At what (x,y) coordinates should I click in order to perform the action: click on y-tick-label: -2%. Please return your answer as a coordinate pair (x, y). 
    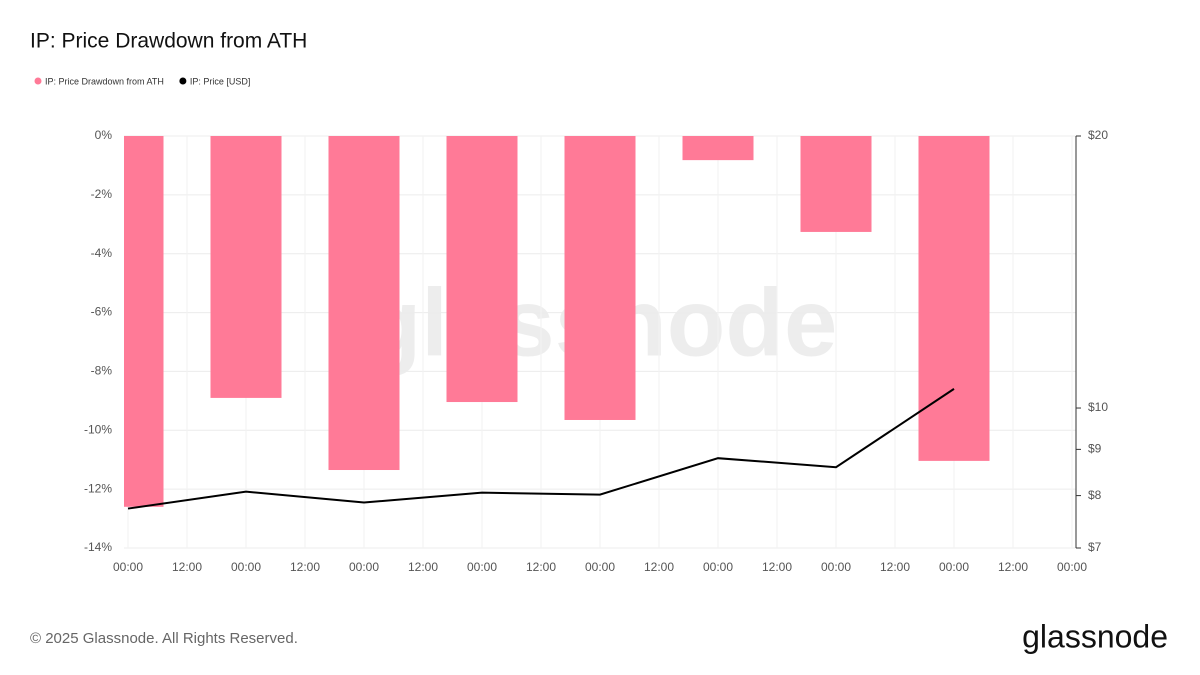
    Looking at the image, I should click on (102, 194).